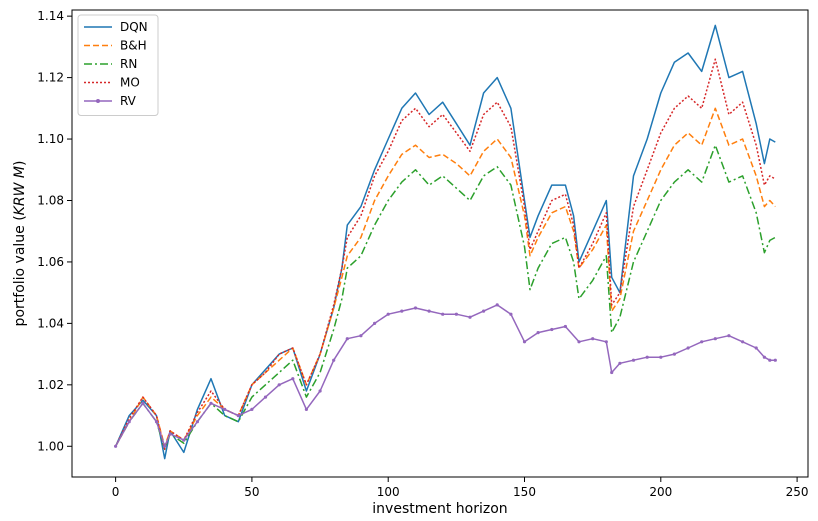  I want to click on legend-label-mo: MO, so click(130, 83).